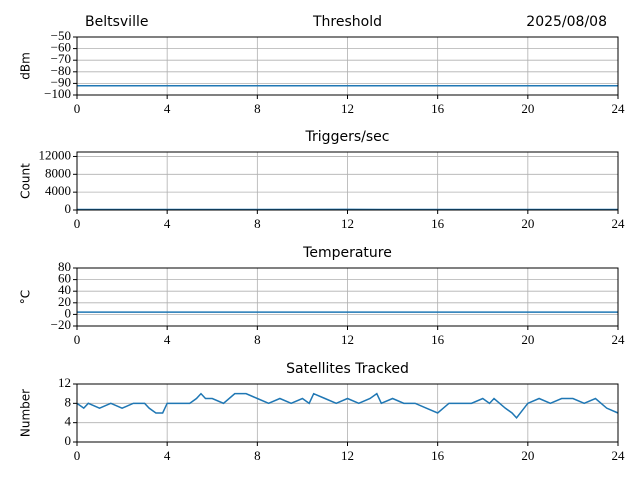 The width and height of the screenshot is (640, 480). What do you see at coordinates (61, 58) in the screenshot?
I see `y-tick-label: −70` at bounding box center [61, 58].